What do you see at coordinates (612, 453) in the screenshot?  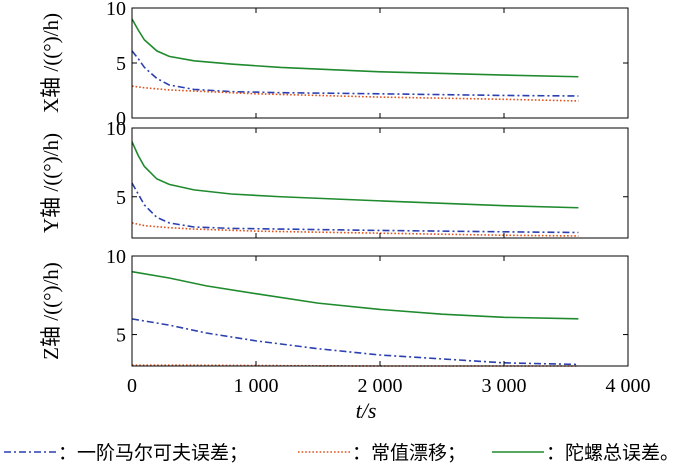 I see `legend-label-3: ：陀螺总误差。` at bounding box center [612, 453].